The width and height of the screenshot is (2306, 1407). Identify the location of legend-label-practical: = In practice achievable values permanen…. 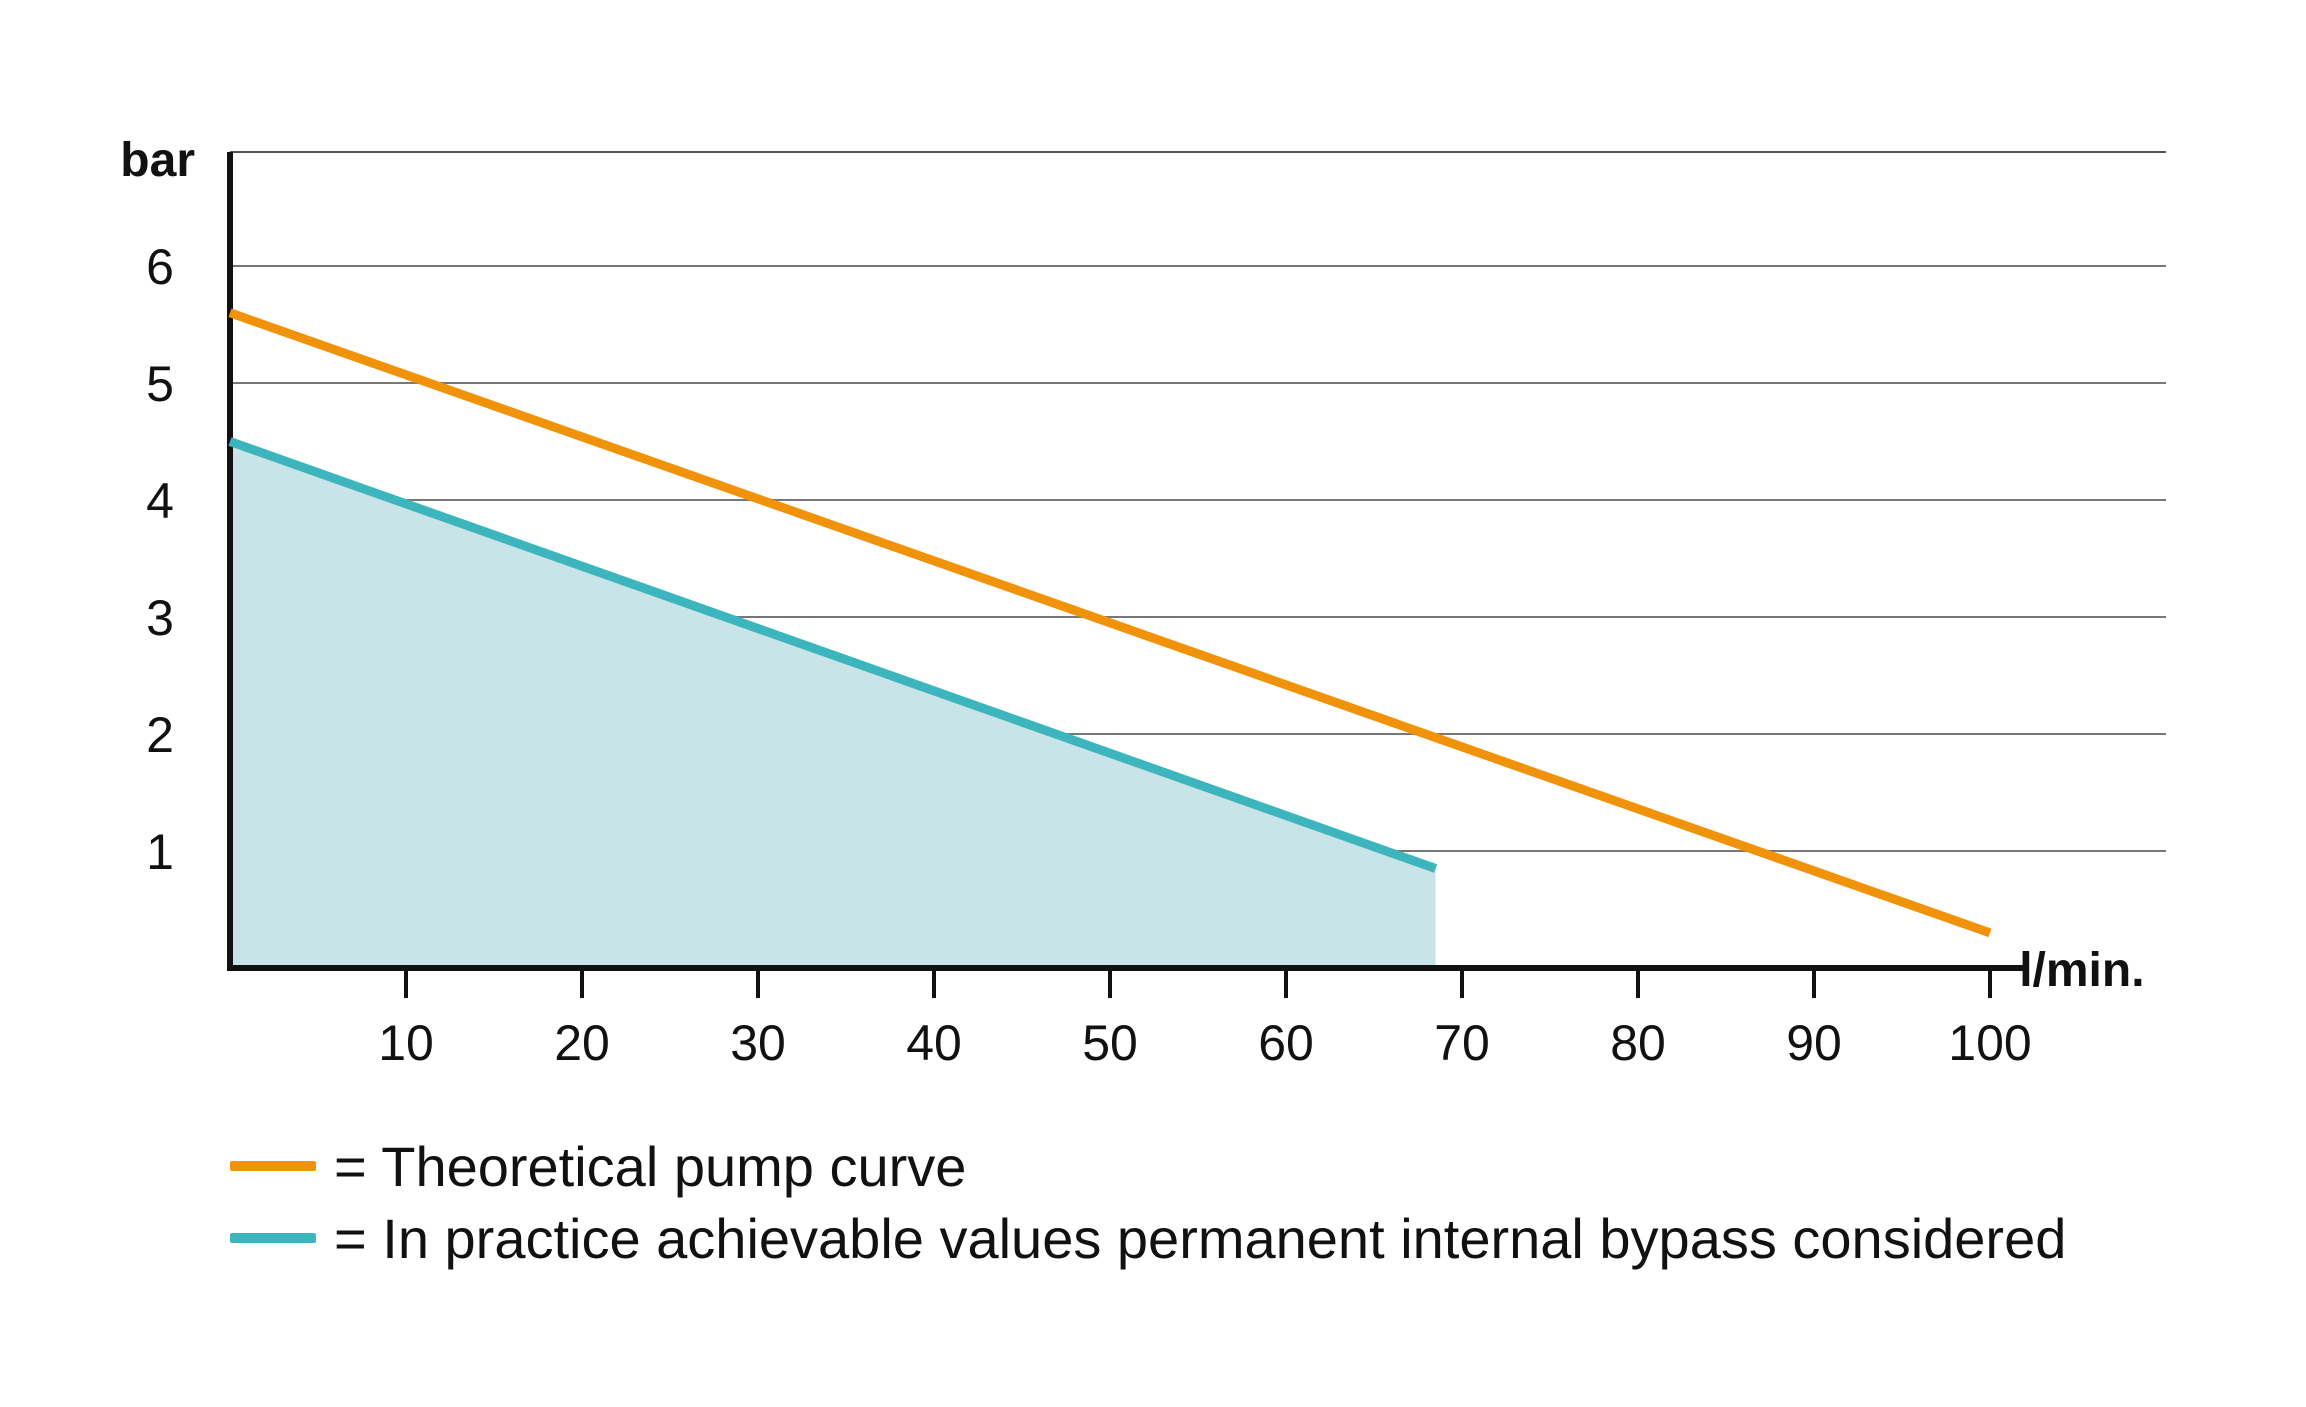
(1200, 1238).